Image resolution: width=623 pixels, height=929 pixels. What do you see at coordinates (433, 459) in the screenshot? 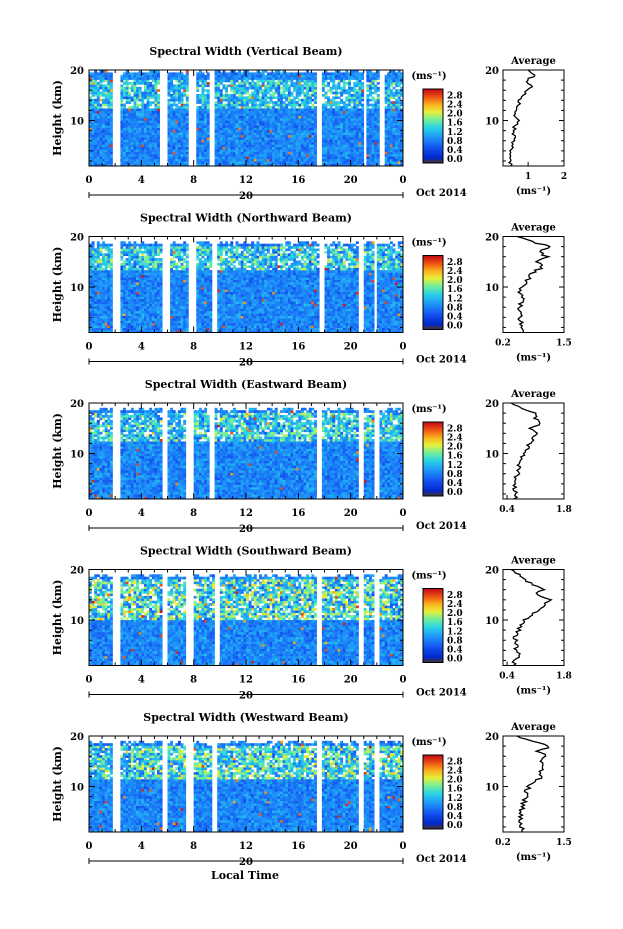
I see `colorbar-frame` at bounding box center [433, 459].